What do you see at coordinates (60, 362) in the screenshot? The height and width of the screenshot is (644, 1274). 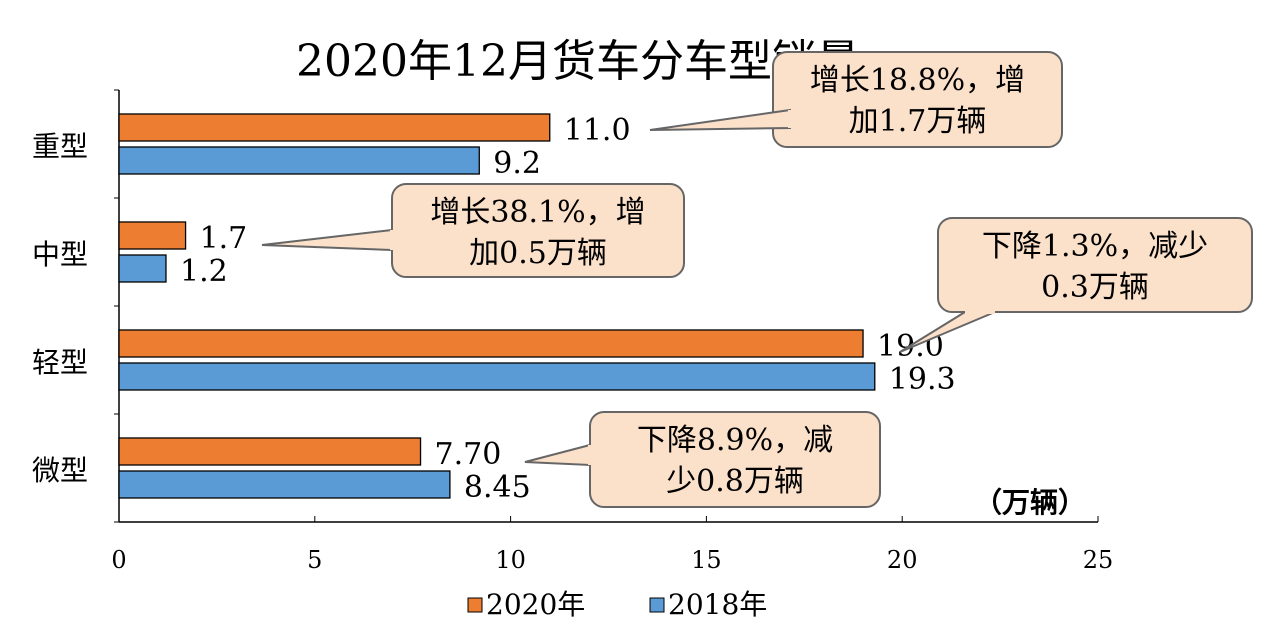 I see `category-label: 轻型` at bounding box center [60, 362].